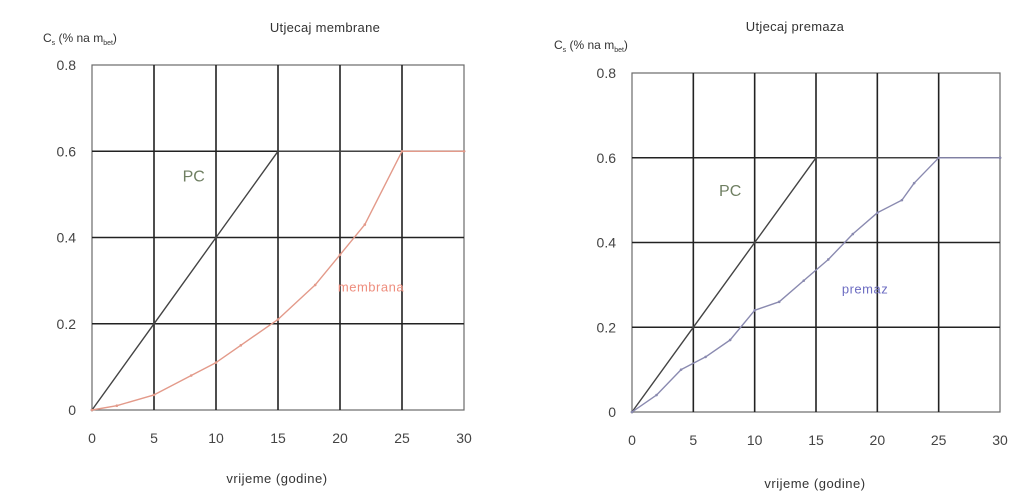 The width and height of the screenshot is (1013, 495). Describe the element at coordinates (795, 26) in the screenshot. I see `chart-title: Utjecaj premaza` at that location.